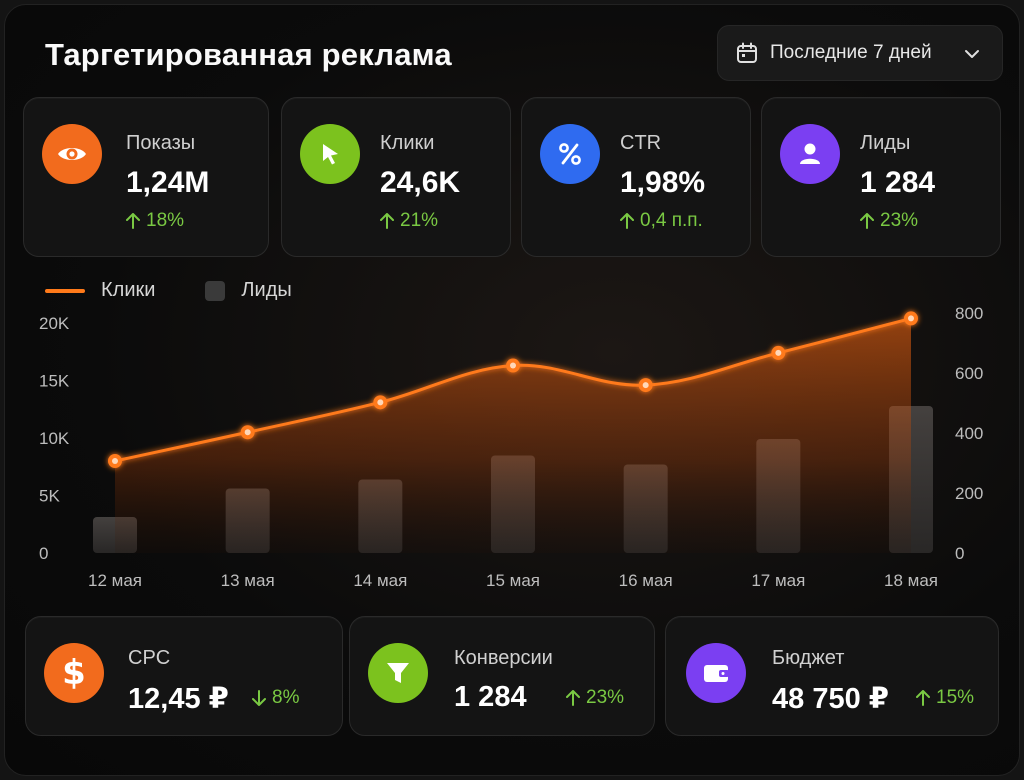 The width and height of the screenshot is (1024, 780). Describe the element at coordinates (641, 143) in the screenshot. I see `stat-label: CTR` at that location.